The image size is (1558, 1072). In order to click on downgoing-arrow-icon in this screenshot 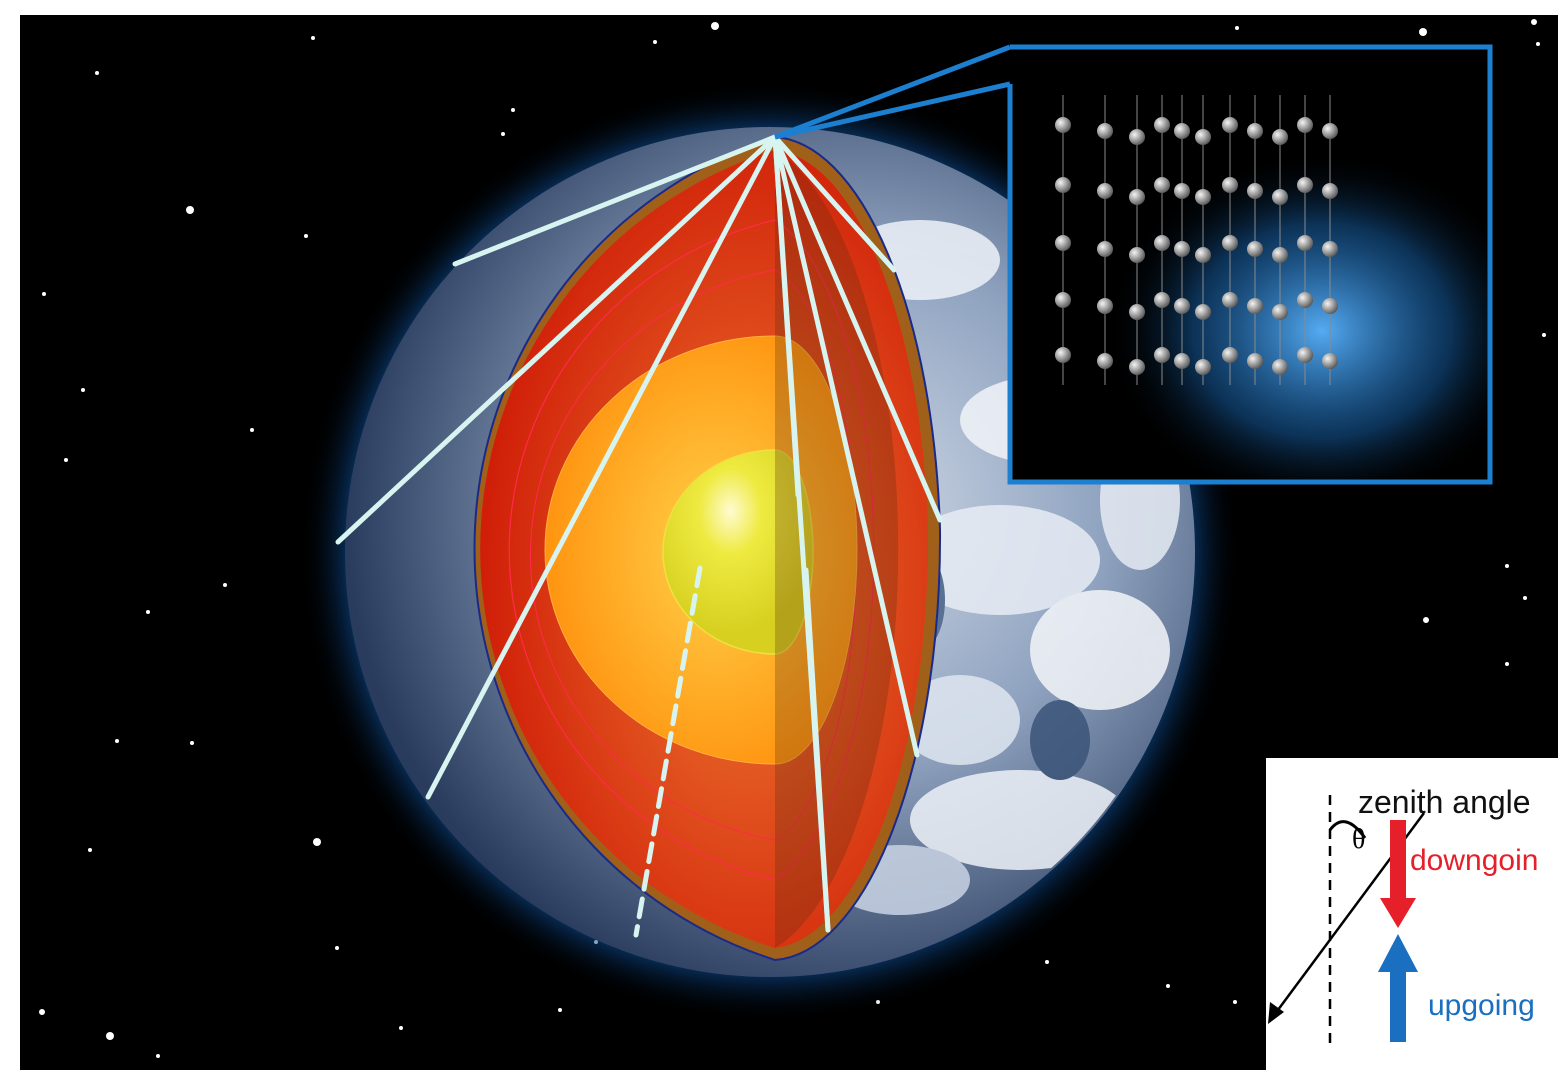, I will do `click(1398, 874)`.